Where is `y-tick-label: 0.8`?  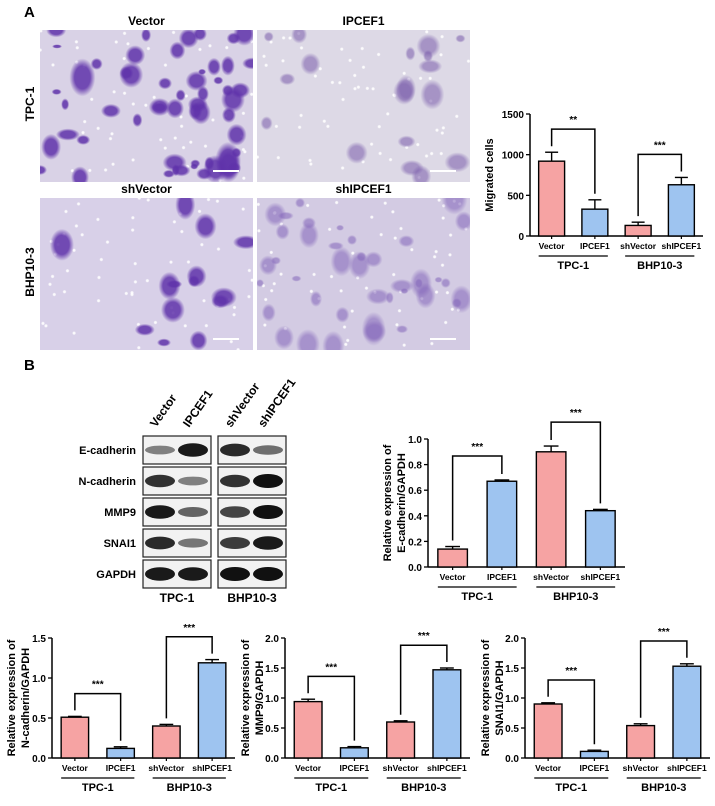 y-tick-label: 0.8 is located at coordinates (415, 466).